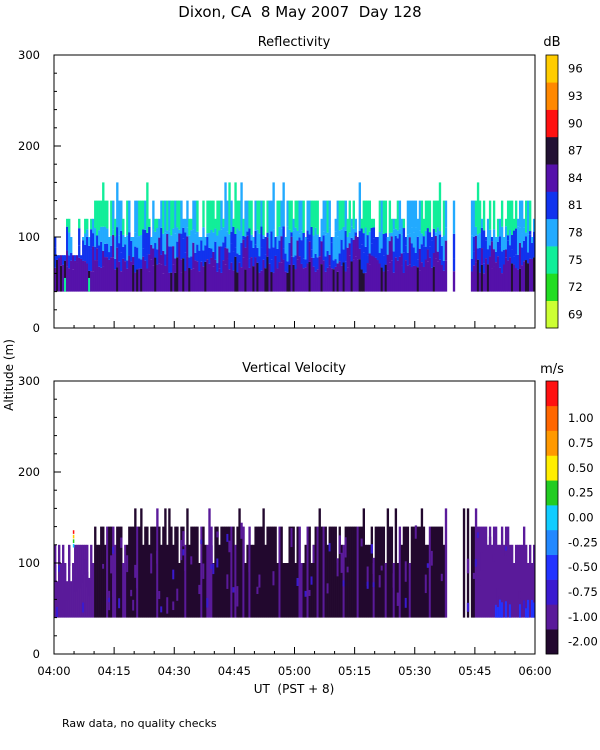 Image resolution: width=600 pixels, height=750 pixels. What do you see at coordinates (294, 689) in the screenshot?
I see `x-axis-label: UT (PST + 8)` at bounding box center [294, 689].